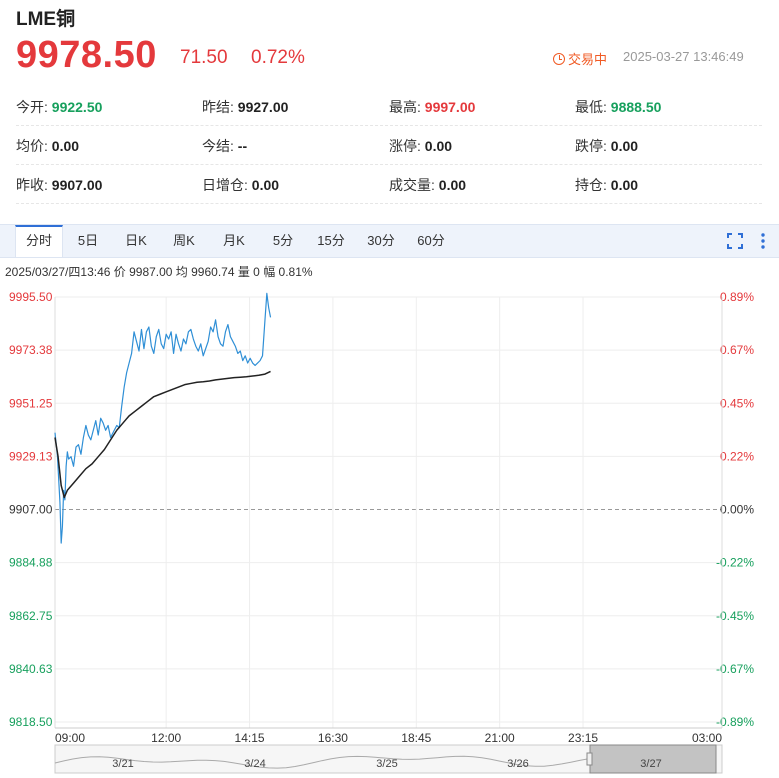 This screenshot has width=779, height=778. What do you see at coordinates (234, 240) in the screenshot?
I see `tab-period: 月K` at bounding box center [234, 240].